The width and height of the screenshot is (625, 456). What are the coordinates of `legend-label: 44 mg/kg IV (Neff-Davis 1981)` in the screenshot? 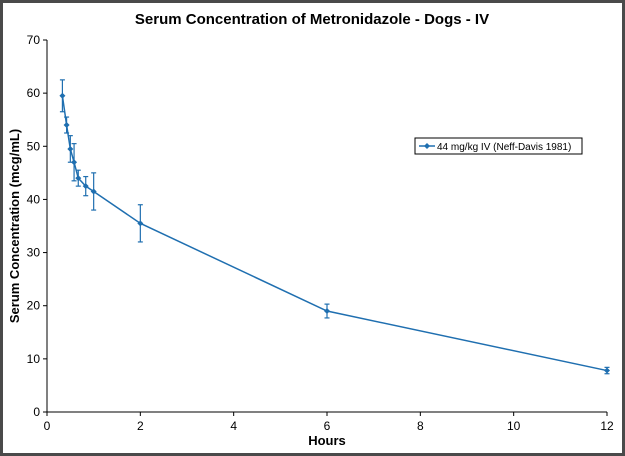 It's located at (504, 147).